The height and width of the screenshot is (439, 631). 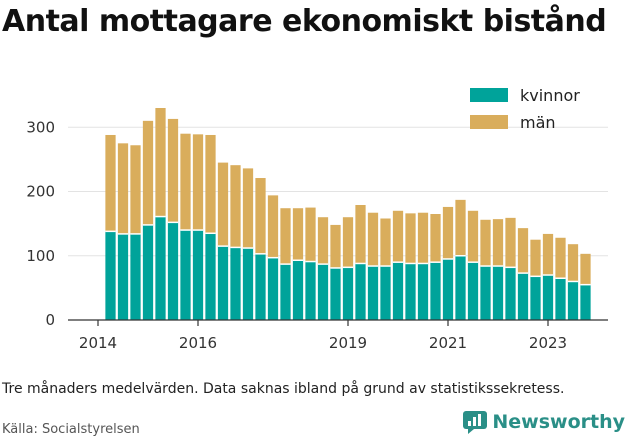 What do you see at coordinates (348, 343) in the screenshot?
I see `x-tick-label: 2019` at bounding box center [348, 343].